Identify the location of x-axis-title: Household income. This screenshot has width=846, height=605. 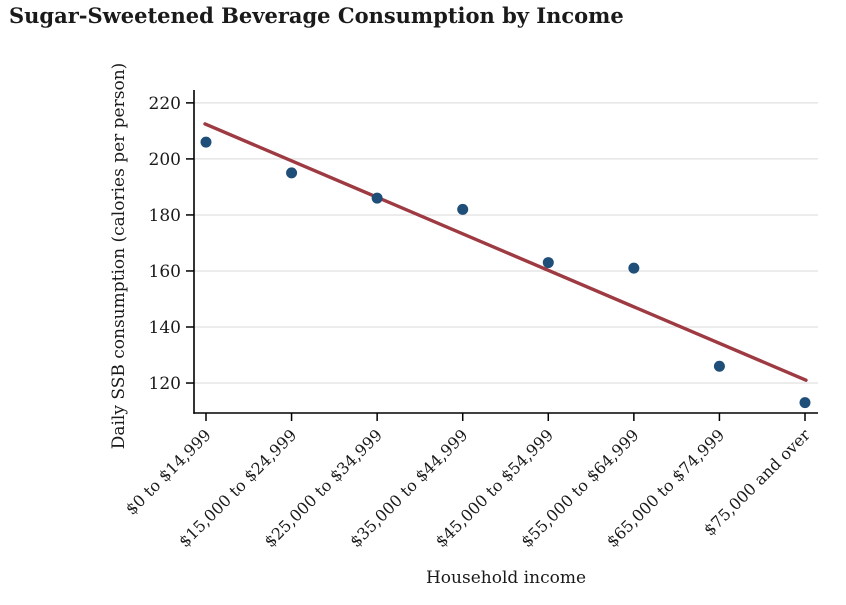
(506, 578).